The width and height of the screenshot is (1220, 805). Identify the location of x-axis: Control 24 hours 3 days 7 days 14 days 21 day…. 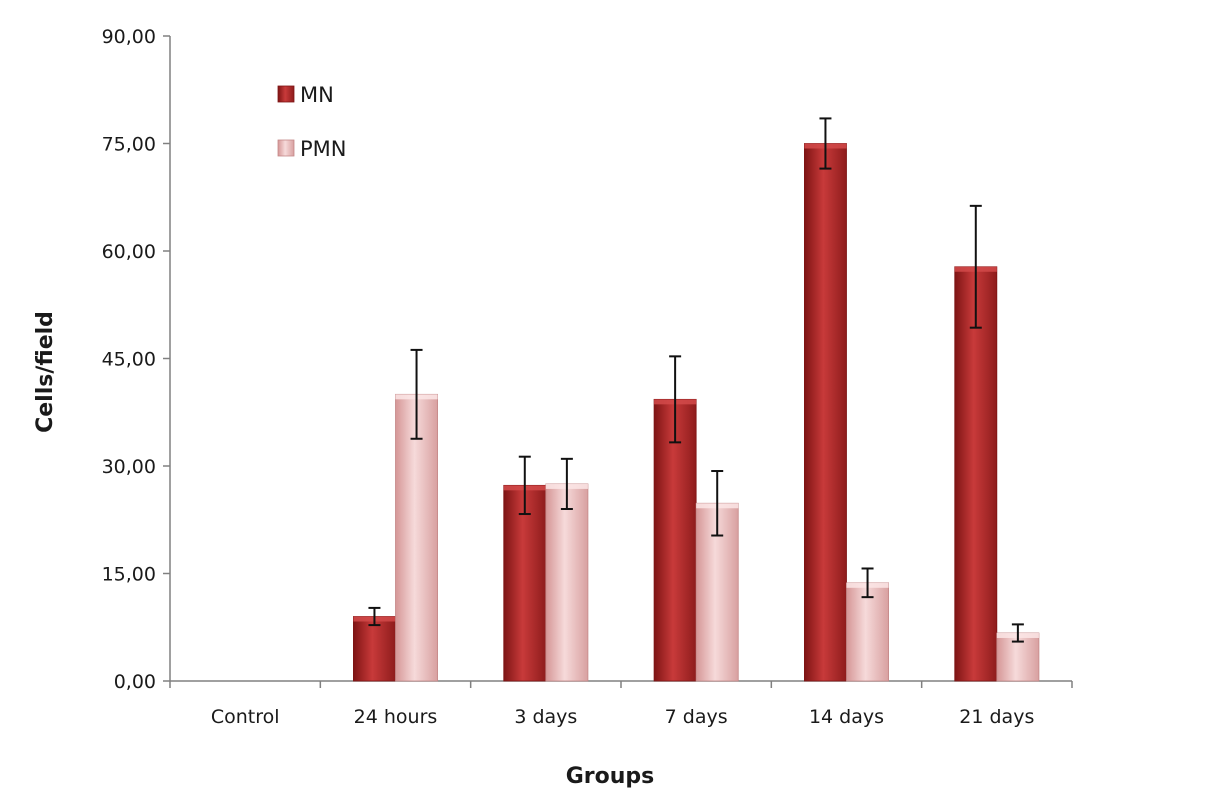
(621, 704).